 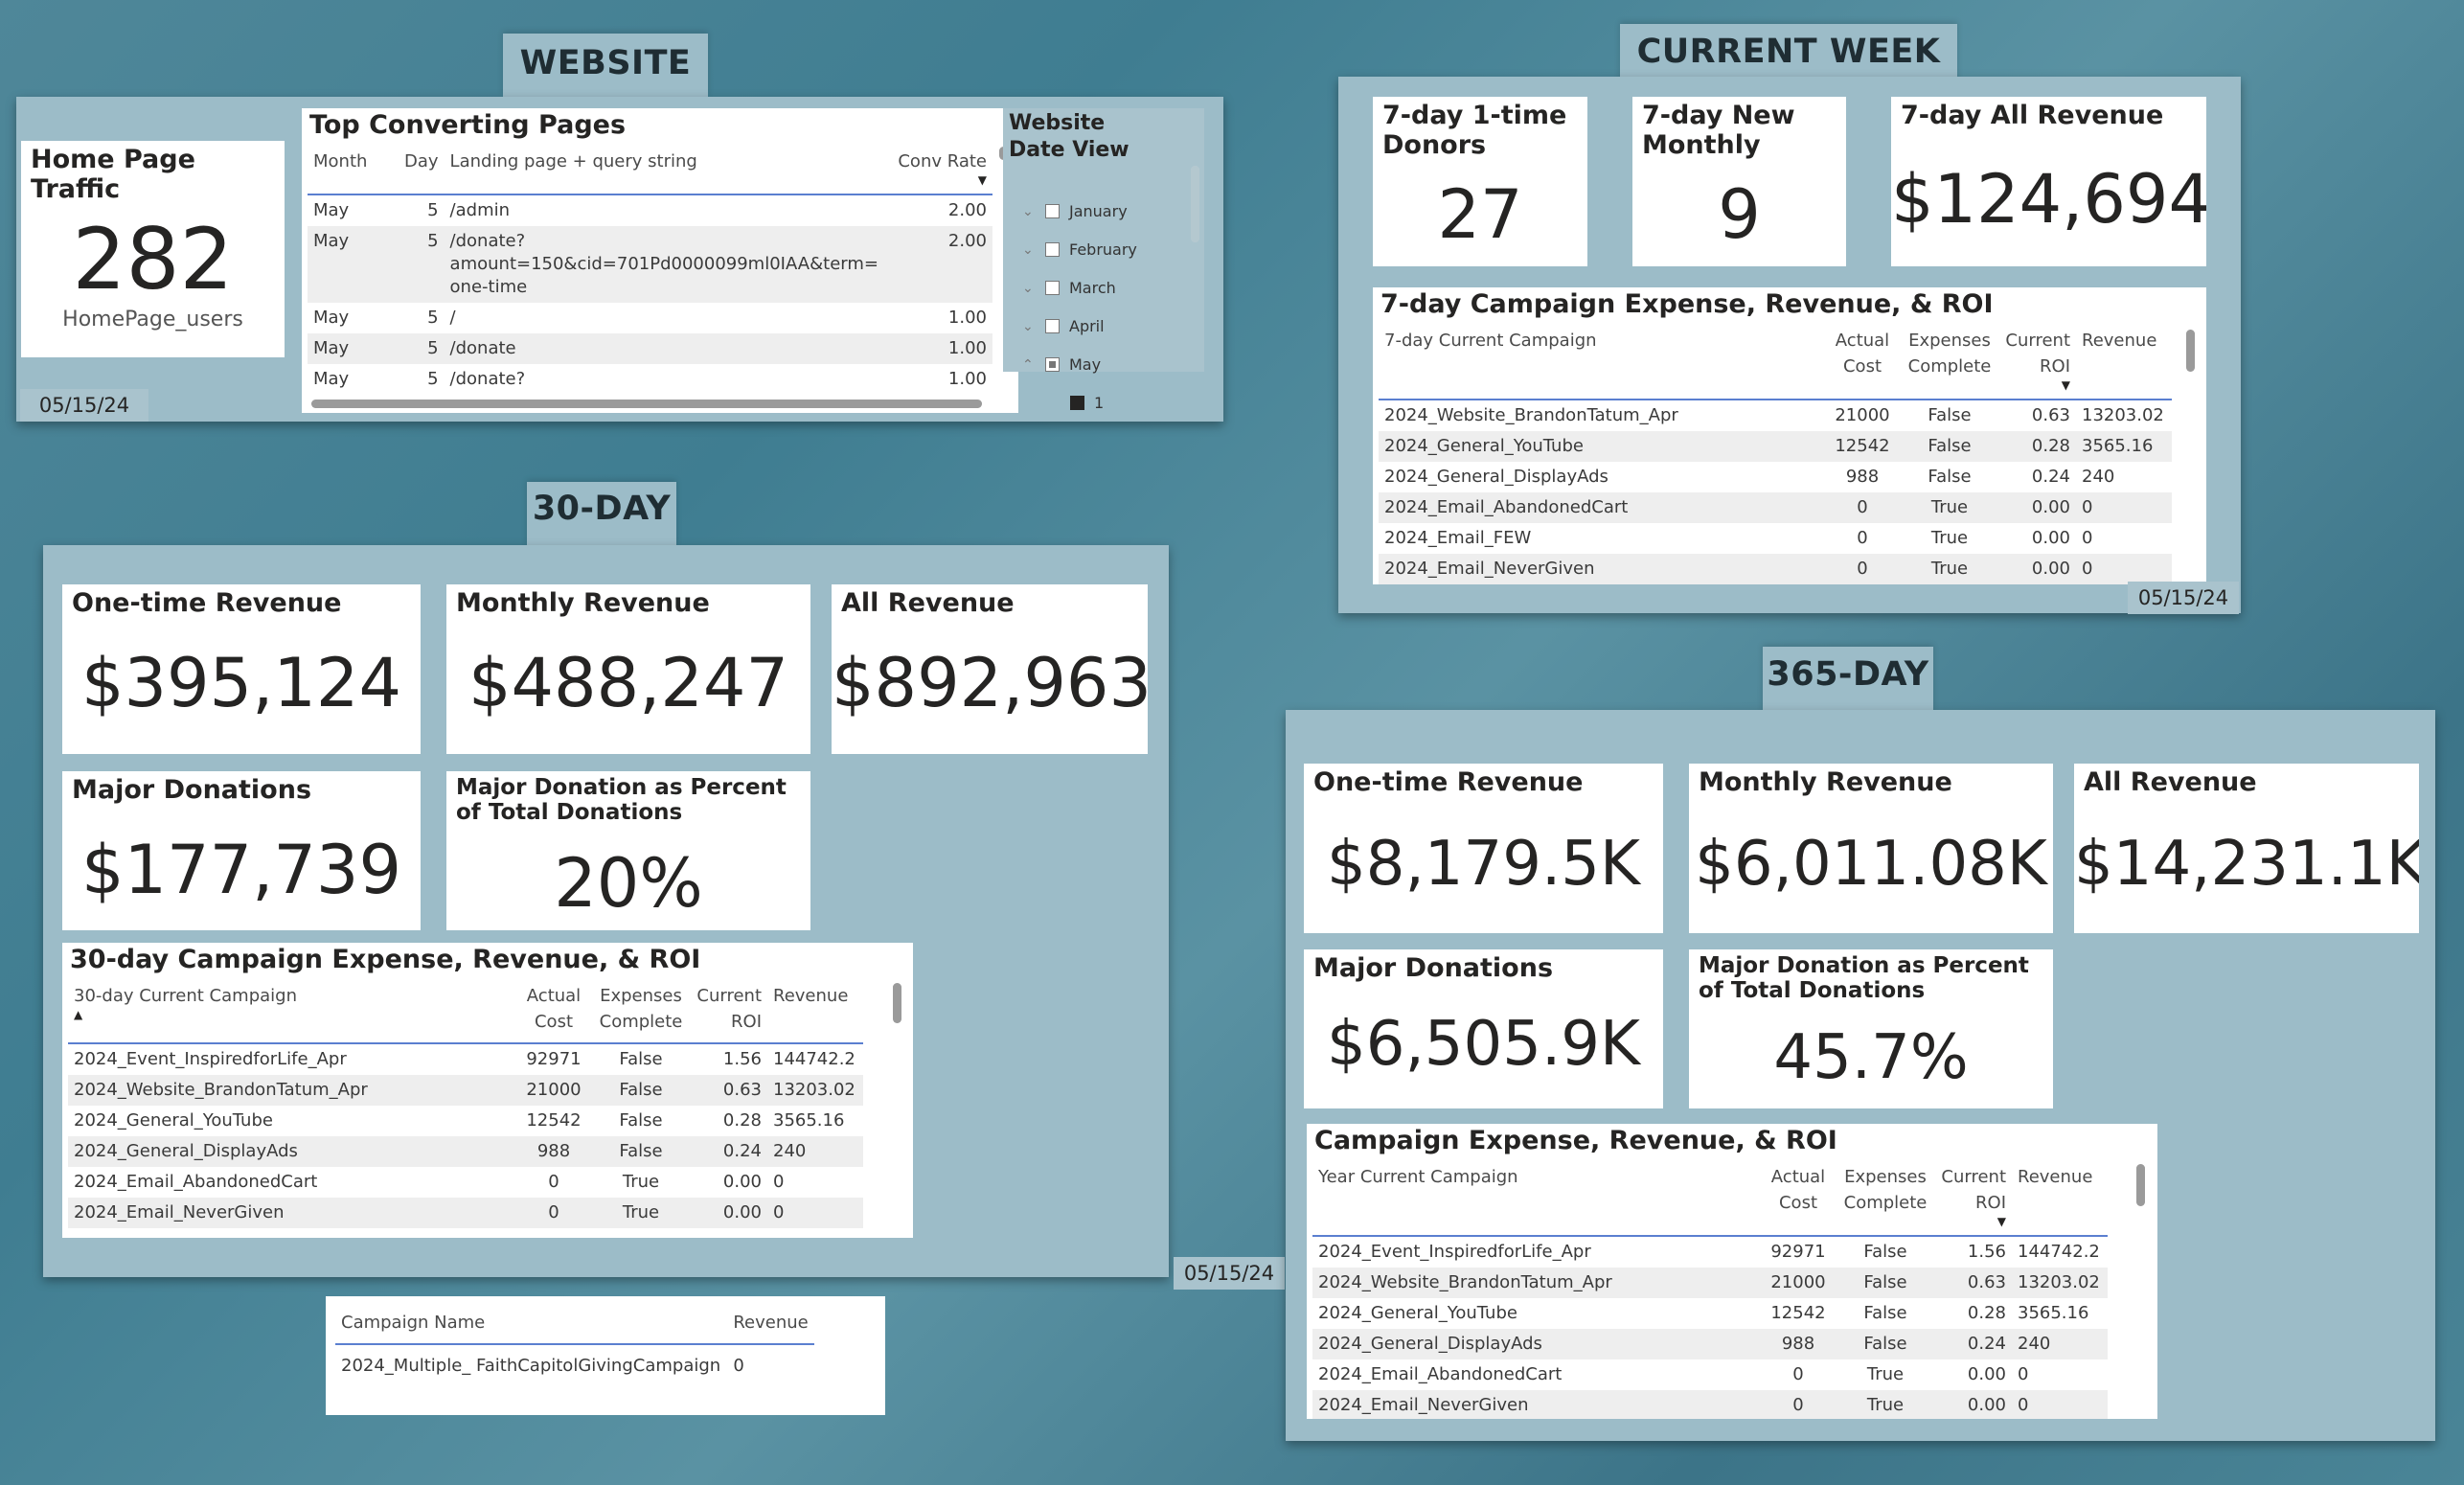 I want to click on year-major-card: Major Donations $6,505.9K, so click(x=1483, y=1028).